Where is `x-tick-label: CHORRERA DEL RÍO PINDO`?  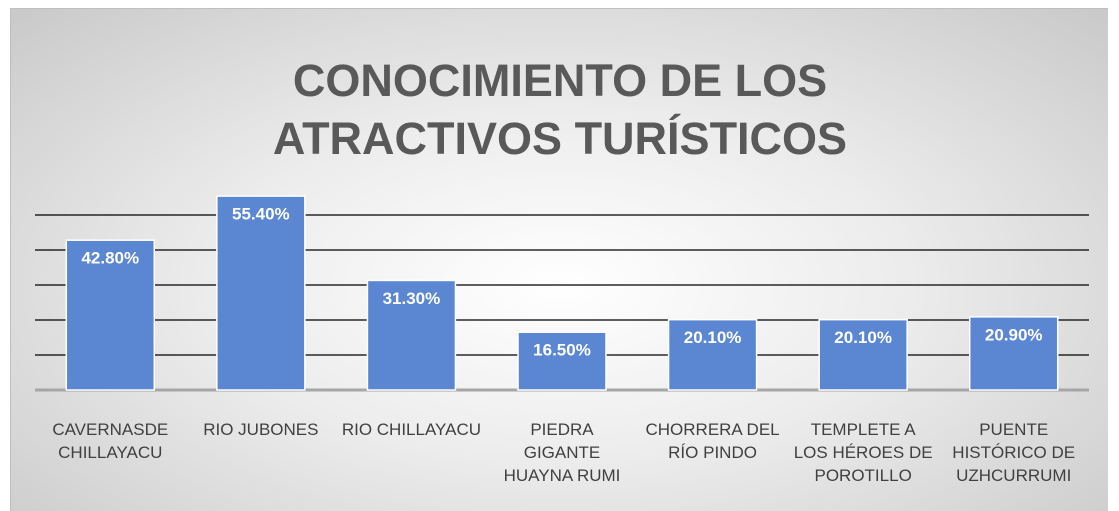
x-tick-label: CHORRERA DEL RÍO PINDO is located at coordinates (712, 441).